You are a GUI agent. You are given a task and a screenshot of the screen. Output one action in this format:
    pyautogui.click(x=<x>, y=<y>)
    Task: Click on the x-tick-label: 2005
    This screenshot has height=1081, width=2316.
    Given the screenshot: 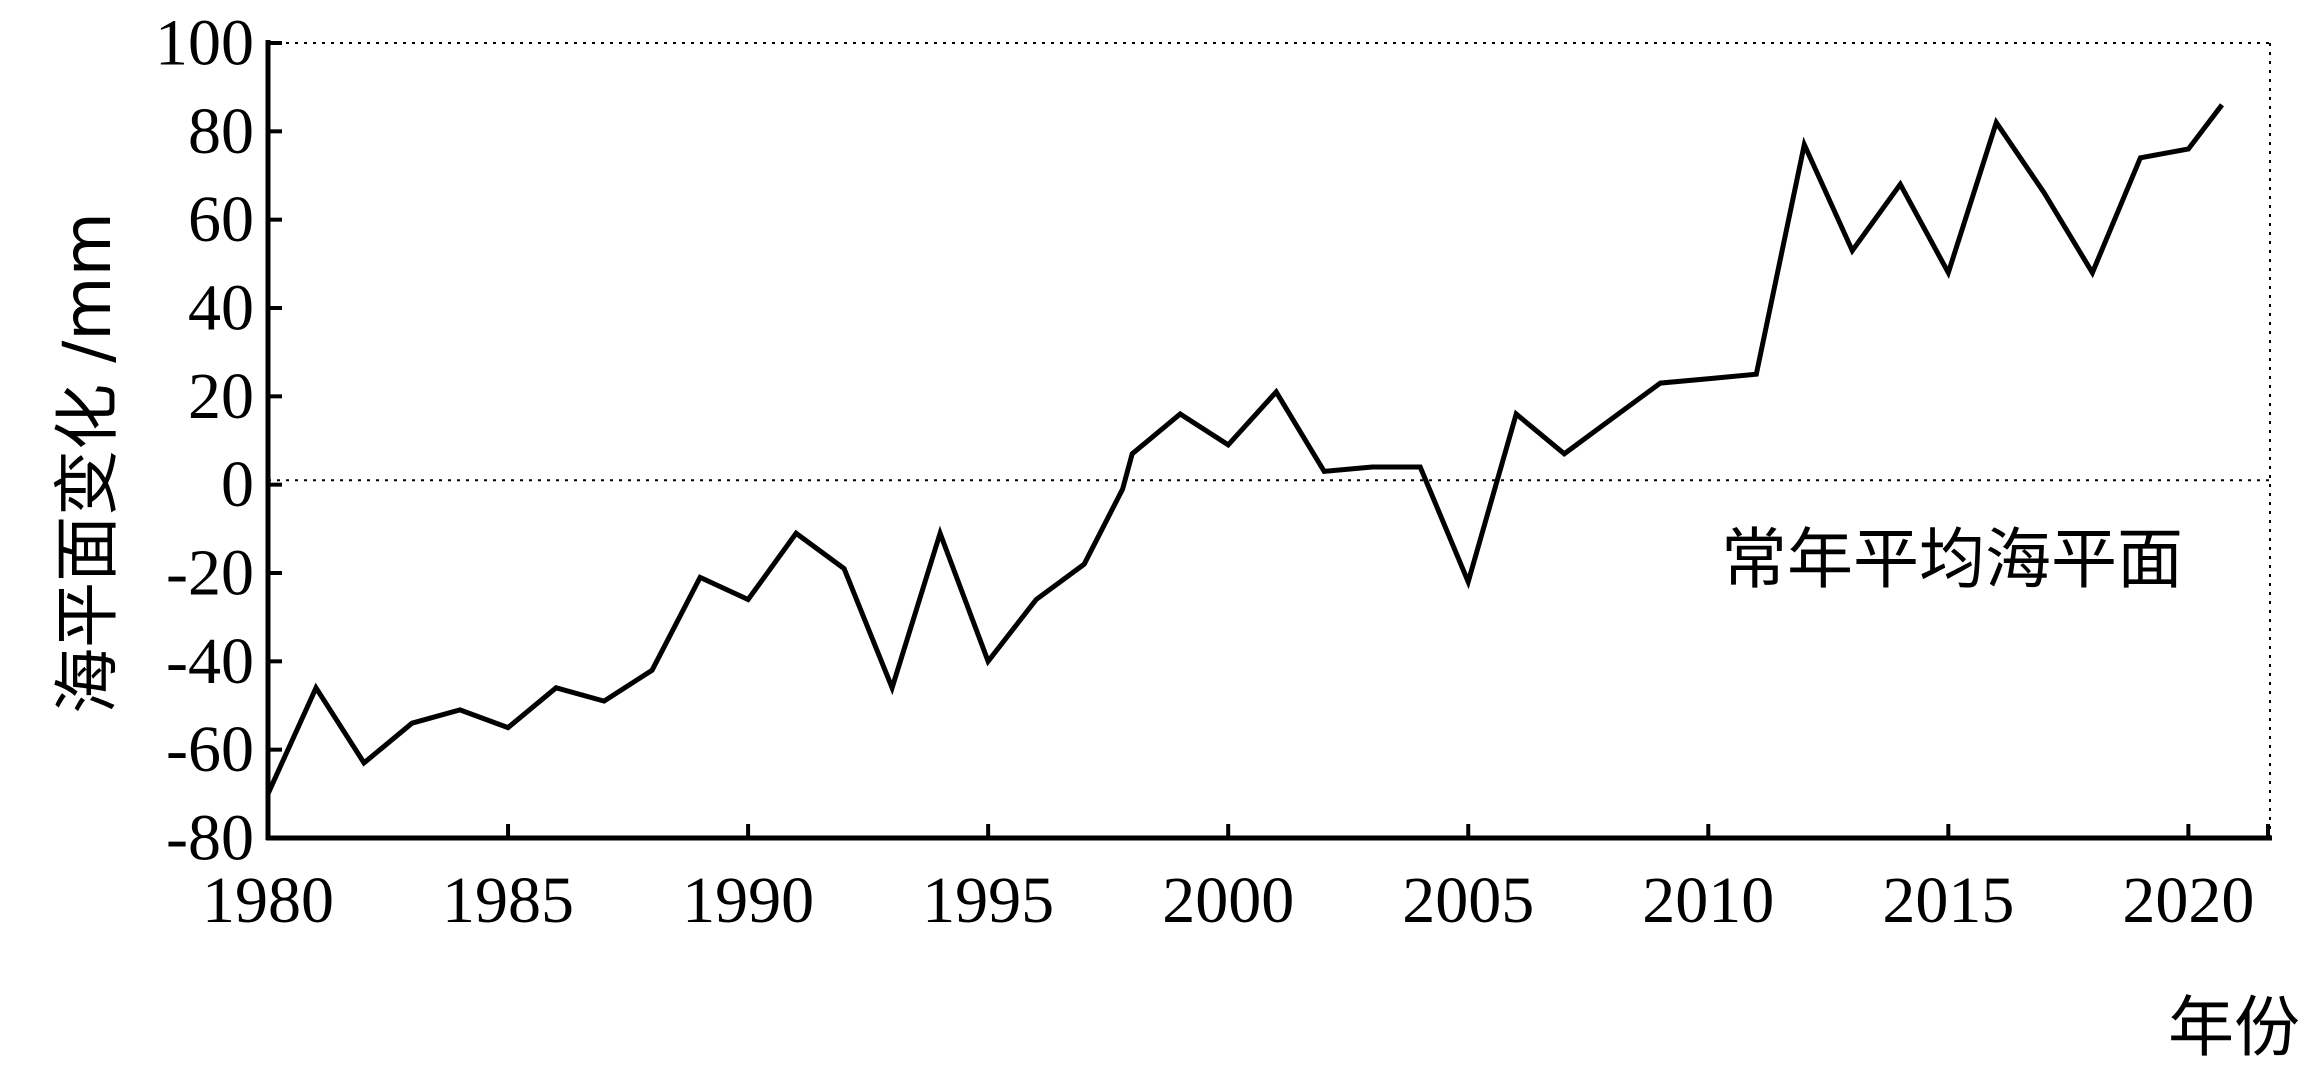 What is the action you would take?
    pyautogui.click(x=1468, y=900)
    